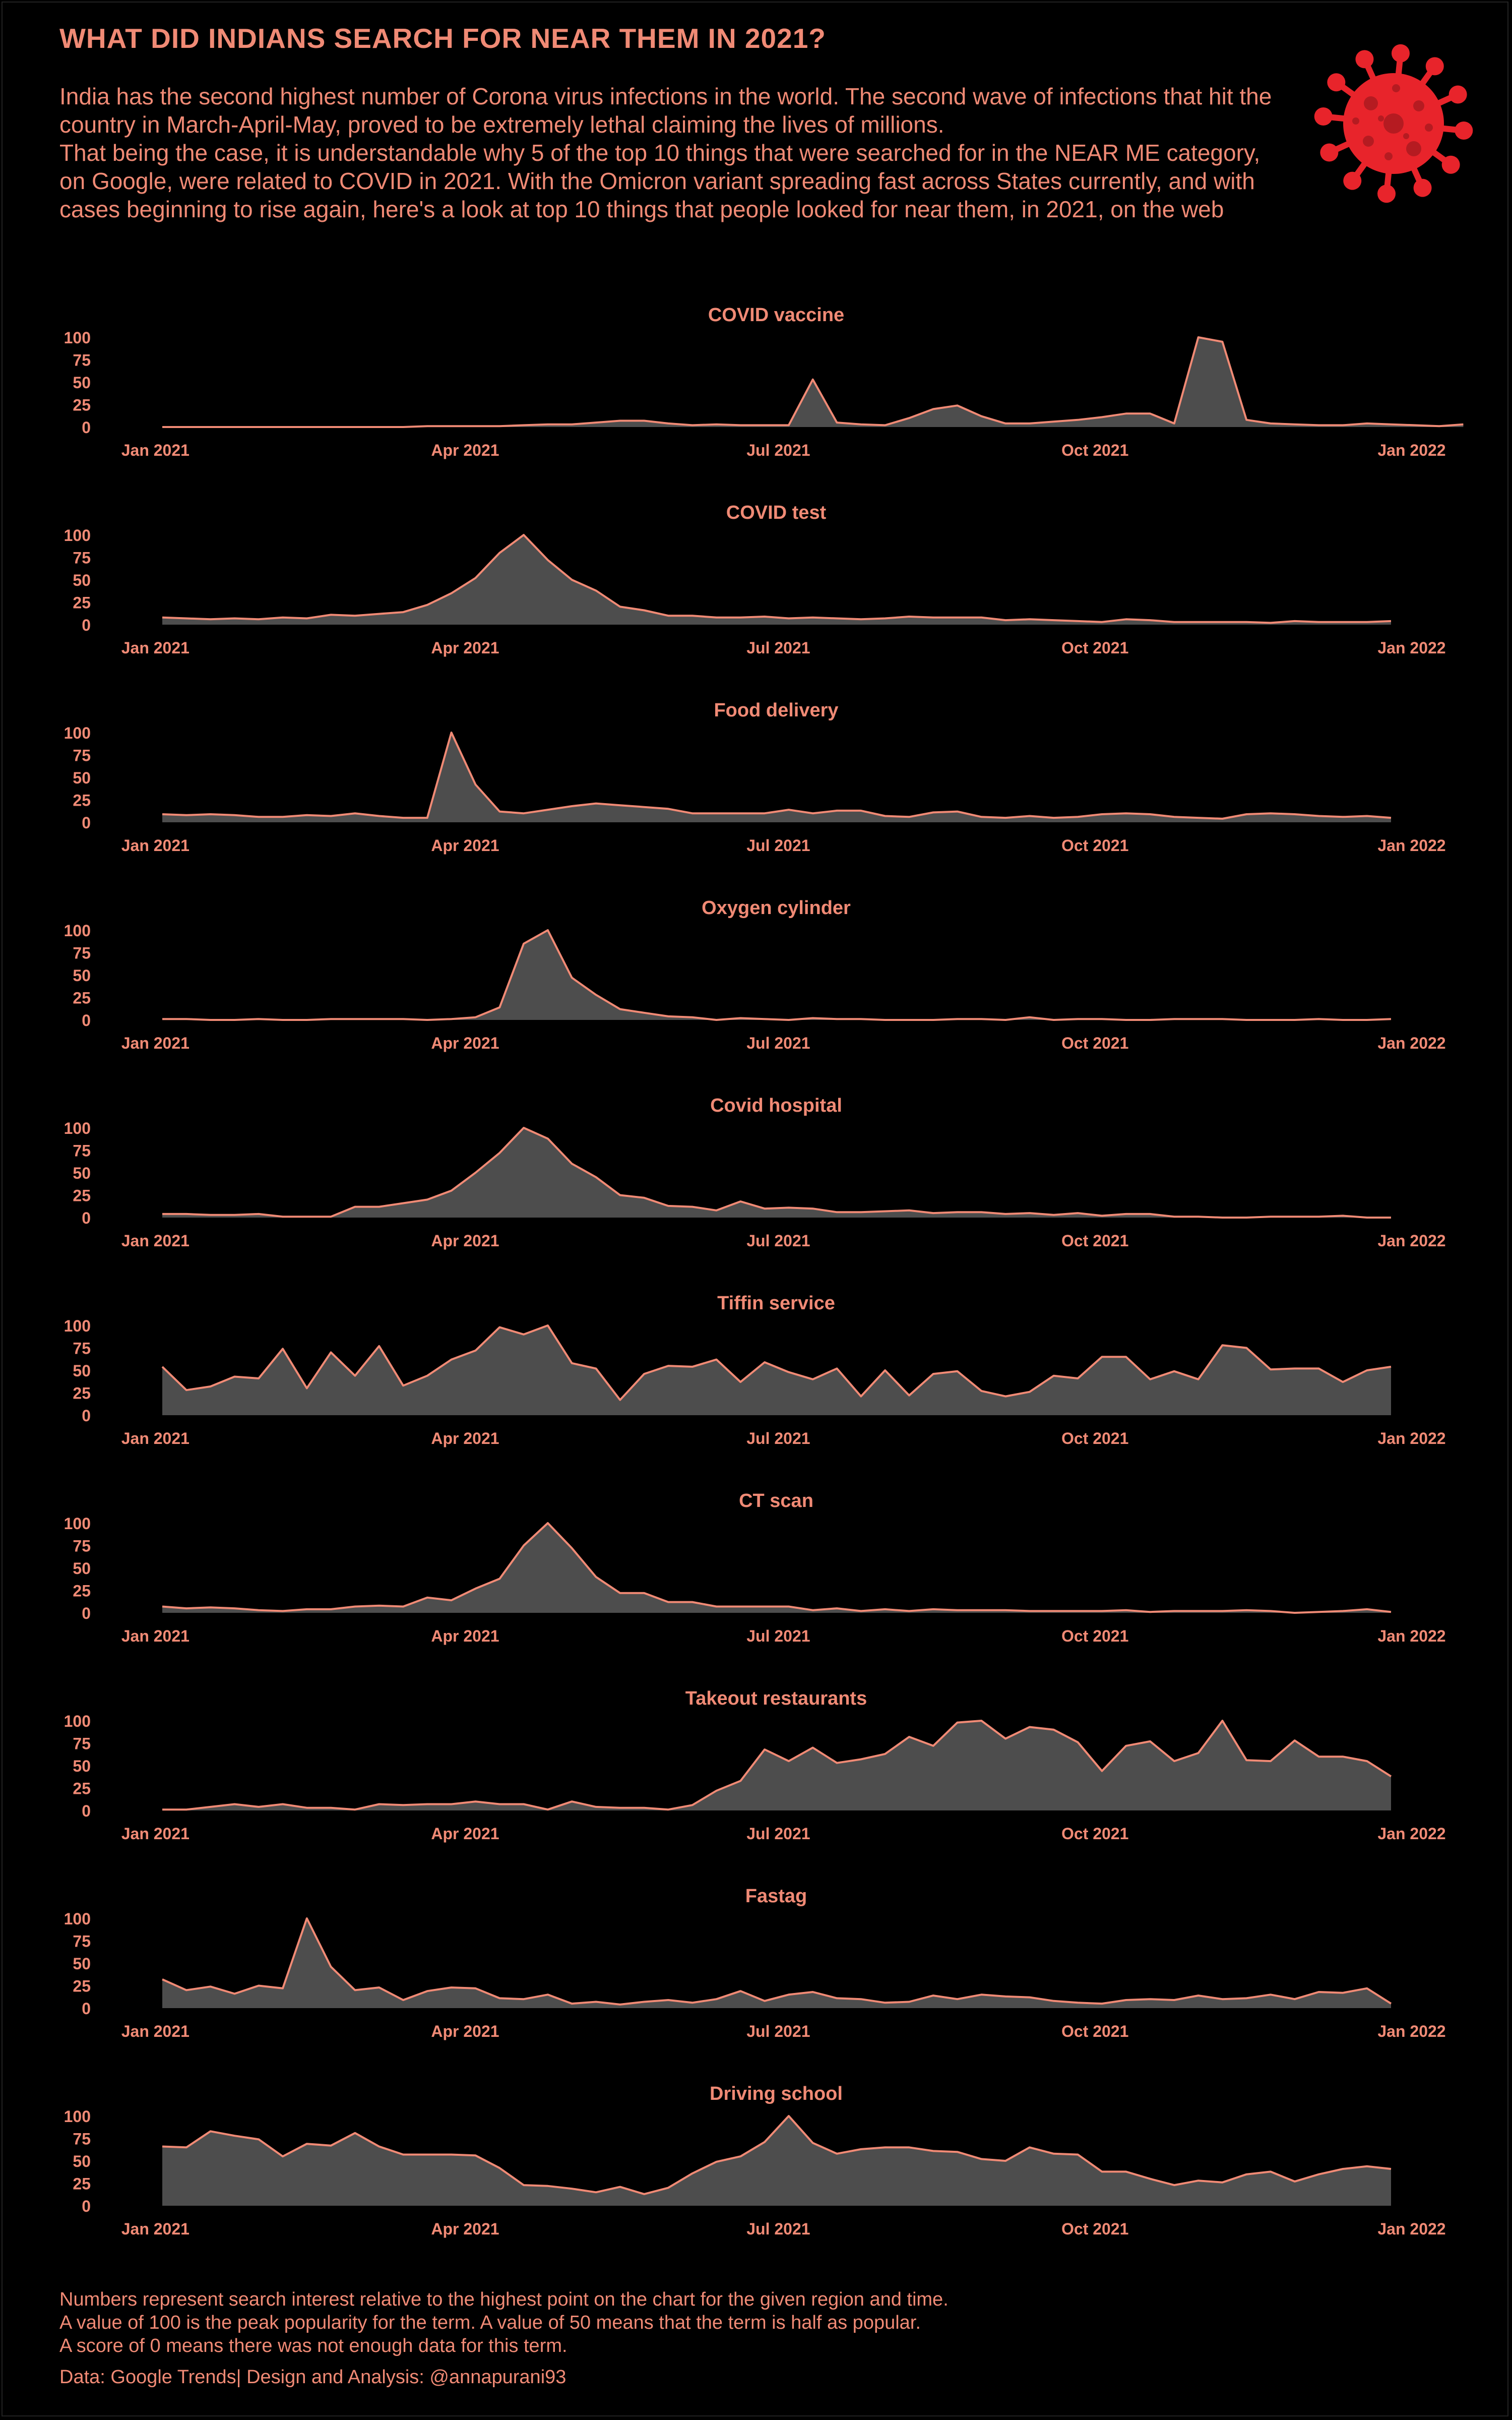 This screenshot has height=2420, width=1512. I want to click on chart-title: Fastag, so click(776, 1896).